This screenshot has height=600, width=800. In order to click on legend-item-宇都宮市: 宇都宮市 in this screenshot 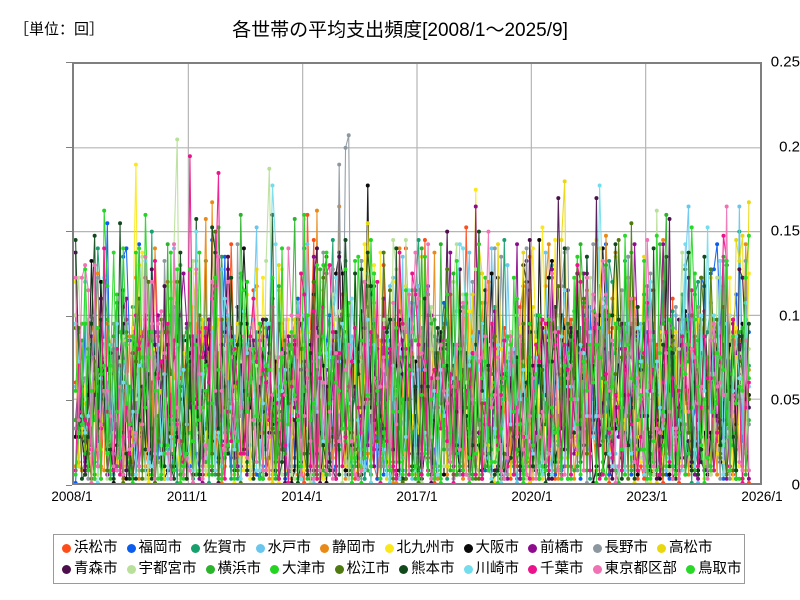, I will do `click(161, 569)`.